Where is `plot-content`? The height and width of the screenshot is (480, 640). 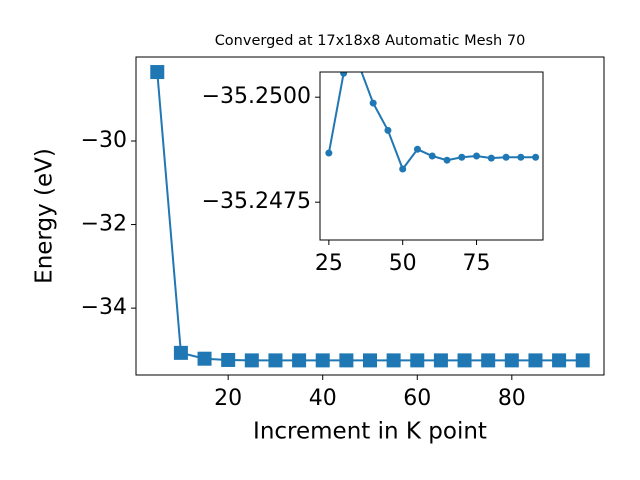 plot-content is located at coordinates (432, 122).